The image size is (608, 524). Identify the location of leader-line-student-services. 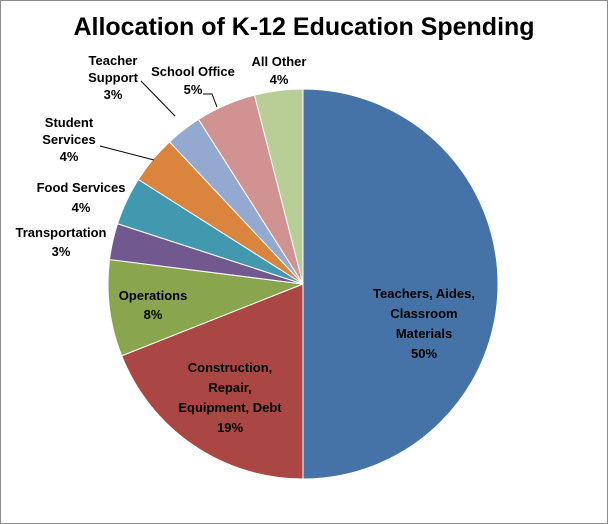
(127, 153).